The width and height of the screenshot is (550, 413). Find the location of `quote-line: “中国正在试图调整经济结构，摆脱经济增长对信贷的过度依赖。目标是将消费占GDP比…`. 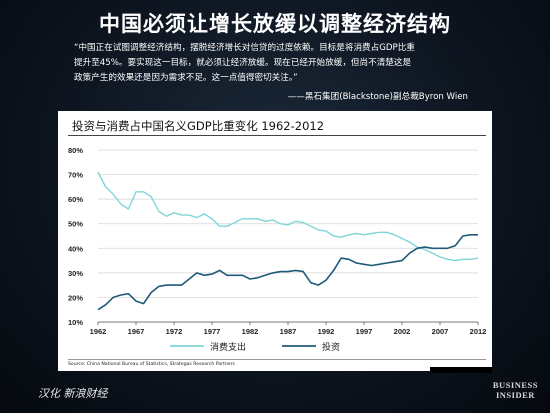

quote-line: “中国正在试图调整经济结构，摆脱经济增长对信贷的过度依赖。目标是将消费占GDP比… is located at coordinates (244, 48).